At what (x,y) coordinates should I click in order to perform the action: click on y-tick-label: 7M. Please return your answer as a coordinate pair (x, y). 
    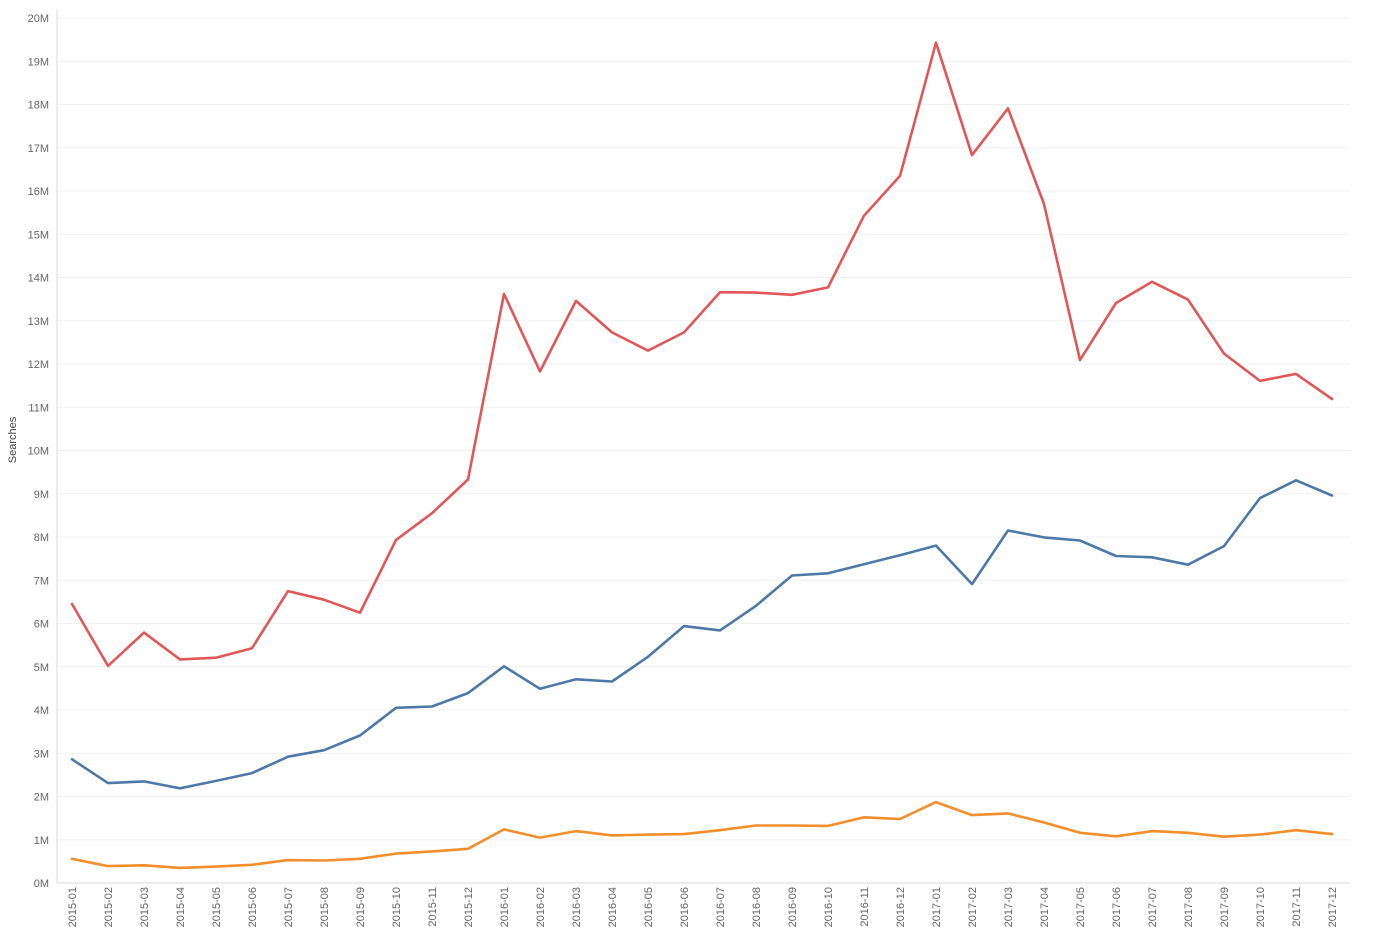
    Looking at the image, I should click on (41, 581).